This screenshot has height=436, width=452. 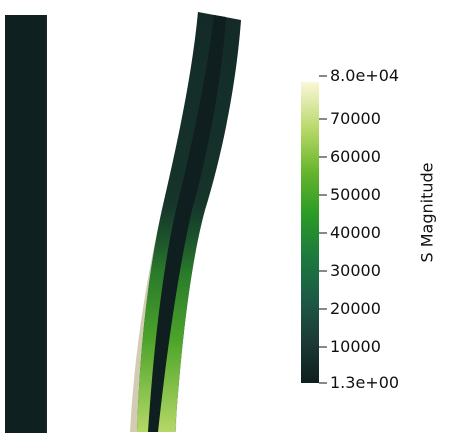 What do you see at coordinates (355, 308) in the screenshot?
I see `legend-tick-label: 20000` at bounding box center [355, 308].